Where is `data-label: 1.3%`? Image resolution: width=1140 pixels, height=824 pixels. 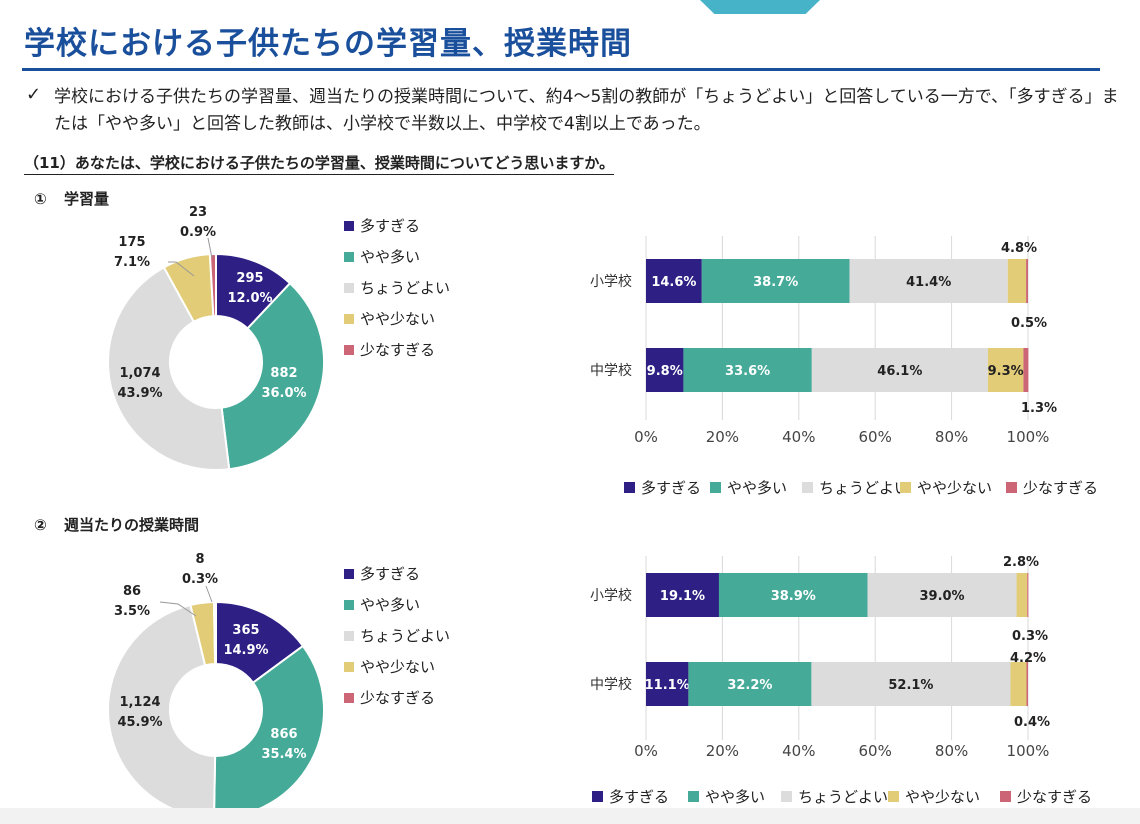 data-label: 1.3% is located at coordinates (1039, 408).